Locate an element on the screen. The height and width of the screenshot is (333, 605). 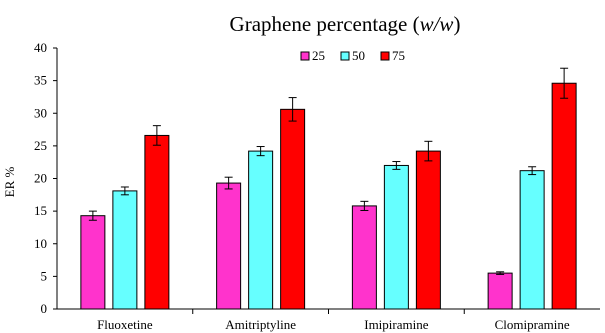
chart-title: Graphene percentage (w/w) is located at coordinates (345, 24).